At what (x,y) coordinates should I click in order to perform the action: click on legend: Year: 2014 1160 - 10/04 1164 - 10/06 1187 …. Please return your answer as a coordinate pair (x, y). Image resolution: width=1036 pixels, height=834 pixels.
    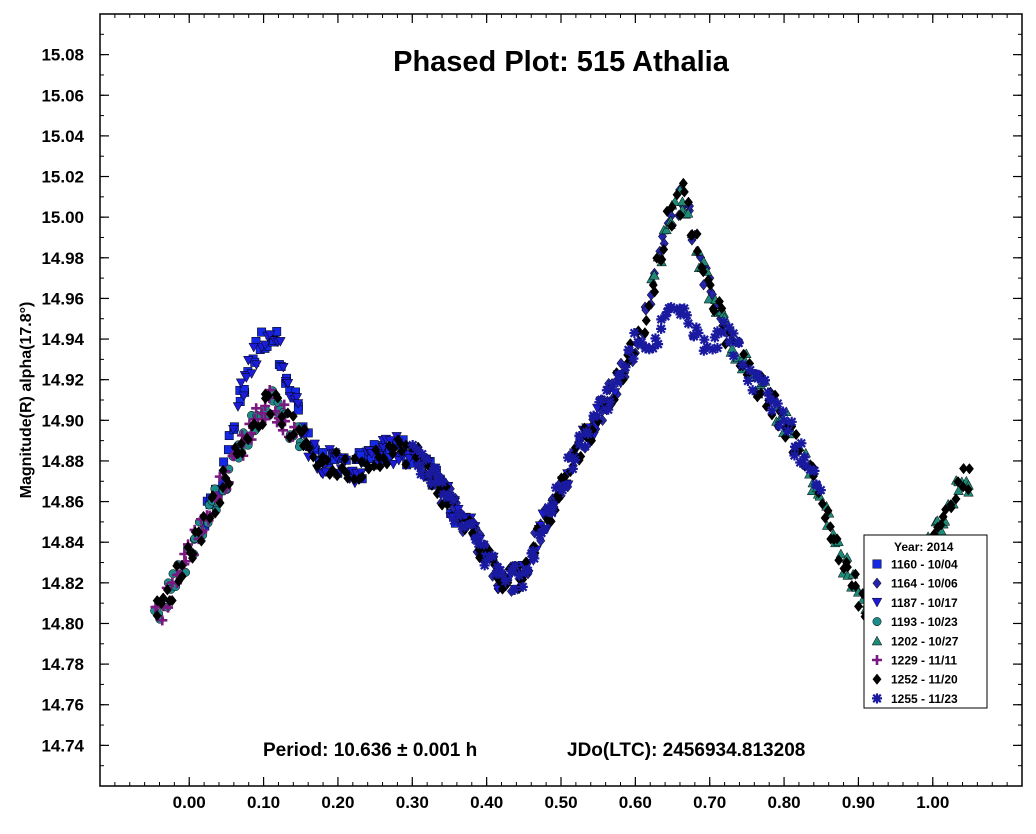
    Looking at the image, I should click on (925, 621).